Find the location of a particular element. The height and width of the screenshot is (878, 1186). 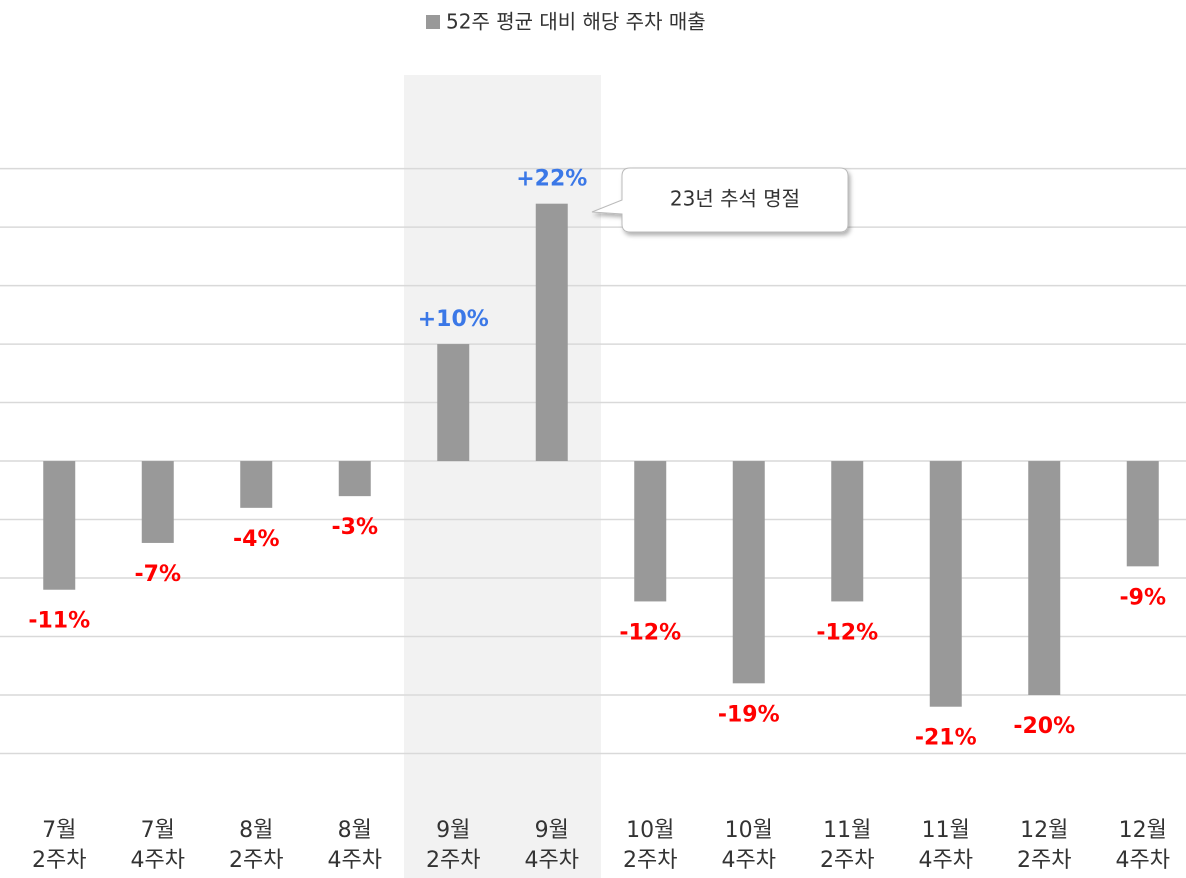

callout-box is located at coordinates (720, 200).